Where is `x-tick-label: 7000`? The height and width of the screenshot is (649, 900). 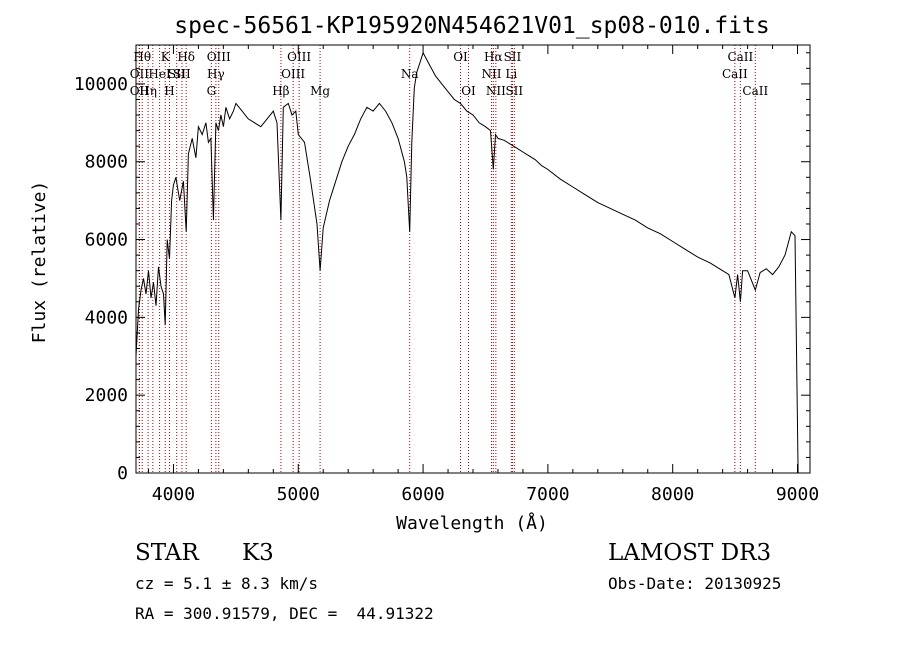
x-tick-label: 7000 is located at coordinates (547, 494).